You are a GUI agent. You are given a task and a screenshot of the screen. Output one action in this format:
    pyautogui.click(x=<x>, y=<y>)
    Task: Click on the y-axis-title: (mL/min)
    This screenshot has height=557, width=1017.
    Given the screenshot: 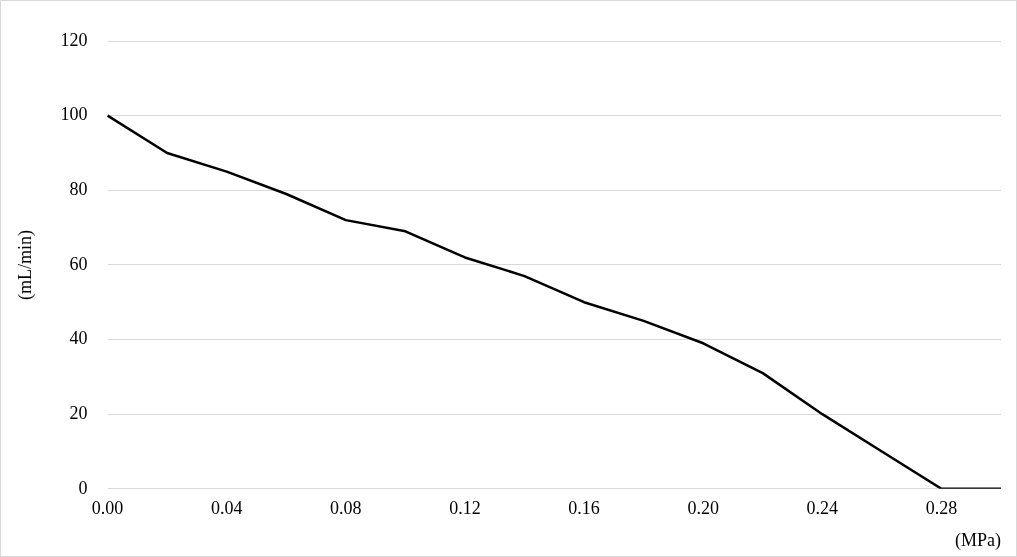 What is the action you would take?
    pyautogui.click(x=25, y=264)
    